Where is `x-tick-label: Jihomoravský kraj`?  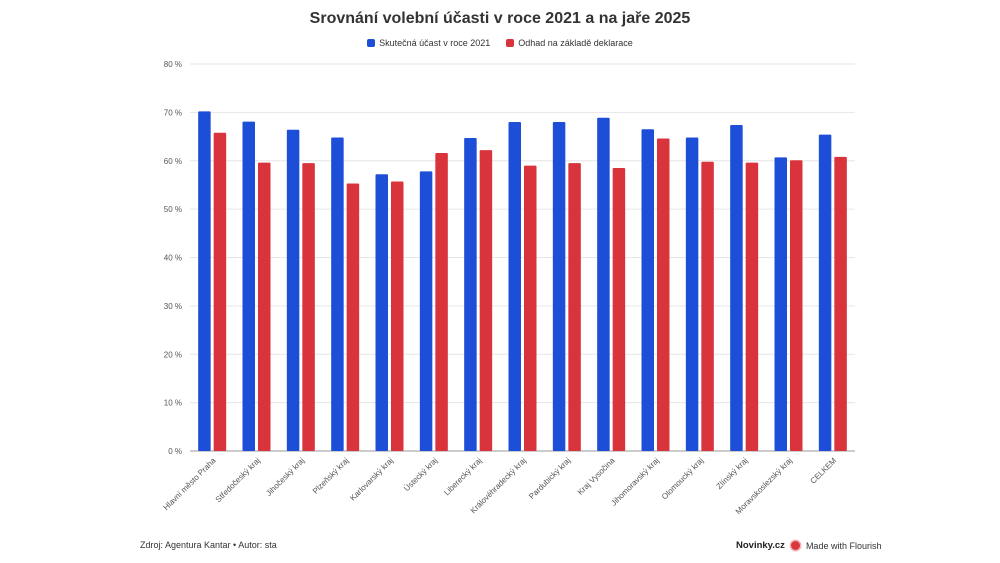 x-tick-label: Jihomoravský kraj is located at coordinates (635, 482).